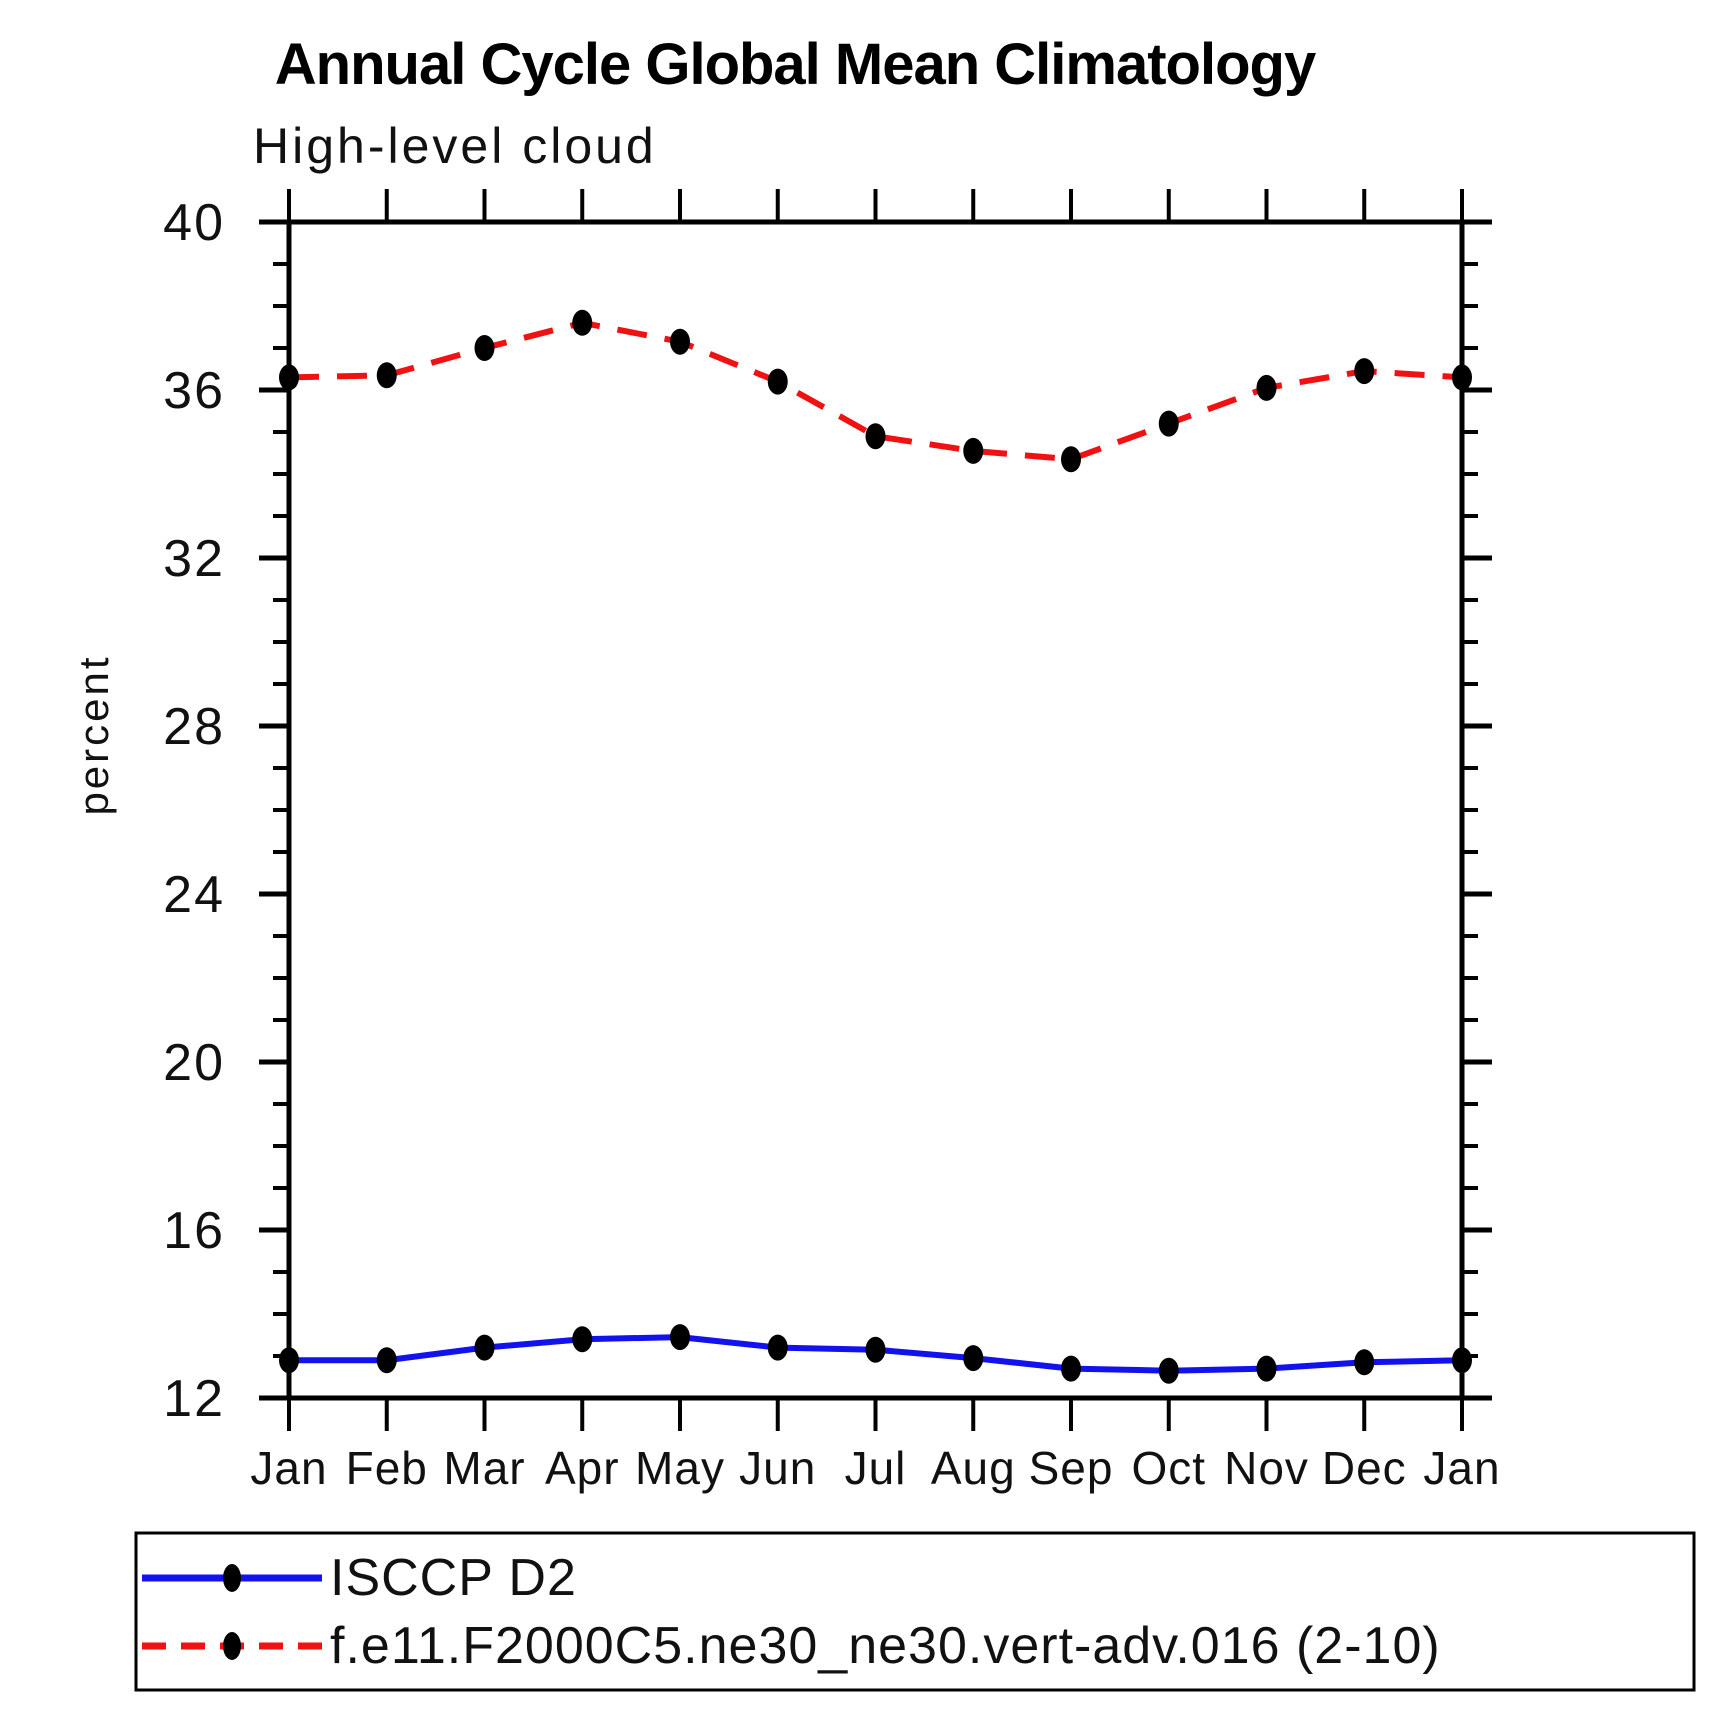  I want to click on x-tick-label: Oct, so click(1168, 1468).